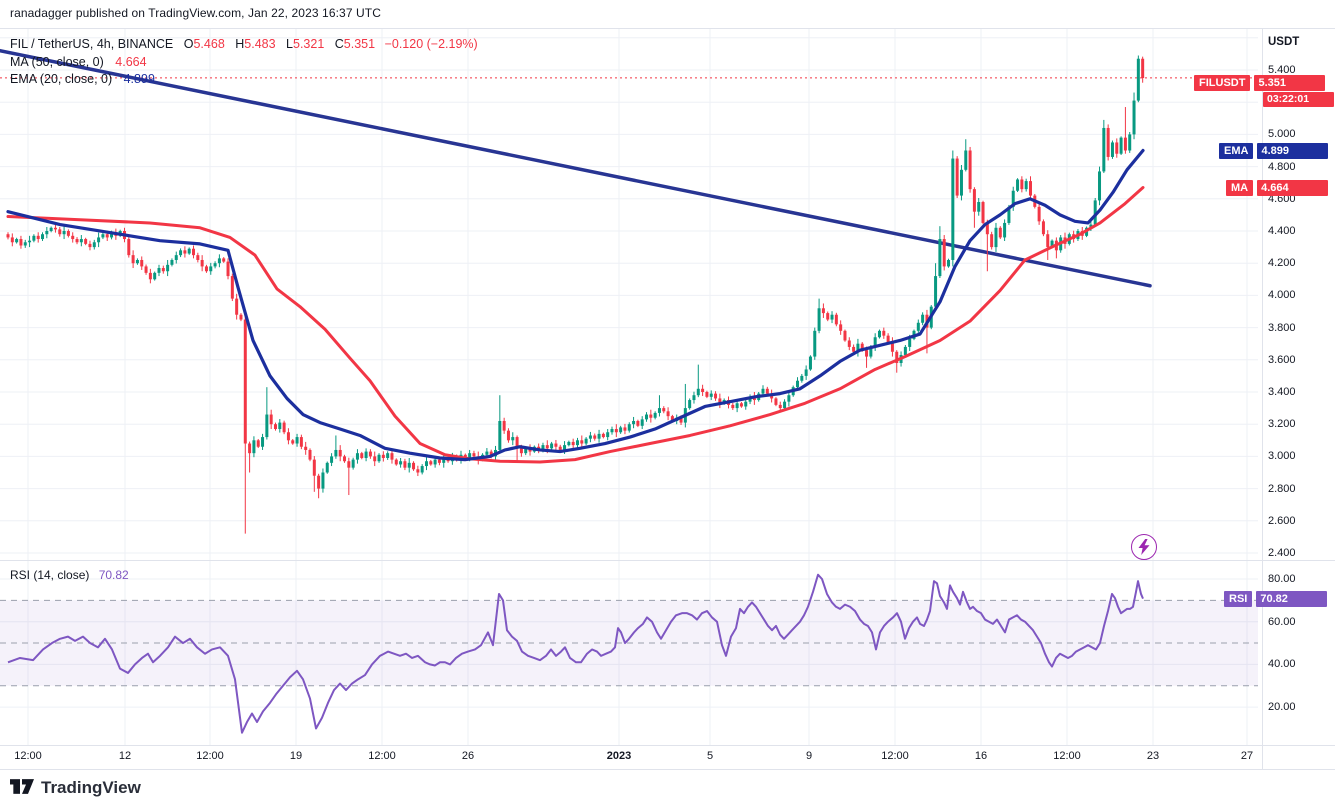 The image size is (1335, 809). I want to click on price-axis-label: 2.600, so click(1282, 520).